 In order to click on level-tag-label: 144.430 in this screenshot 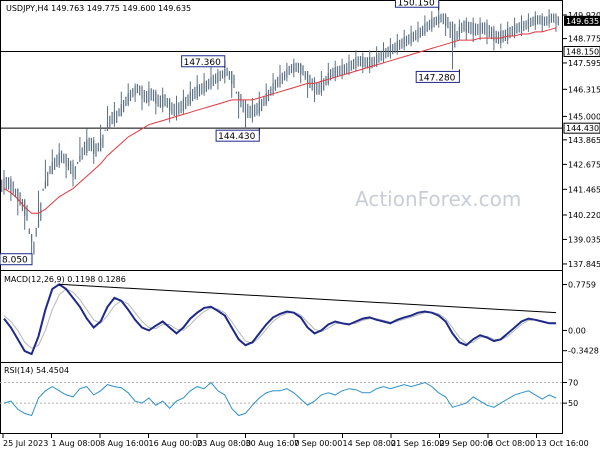, I will do `click(582, 128)`.